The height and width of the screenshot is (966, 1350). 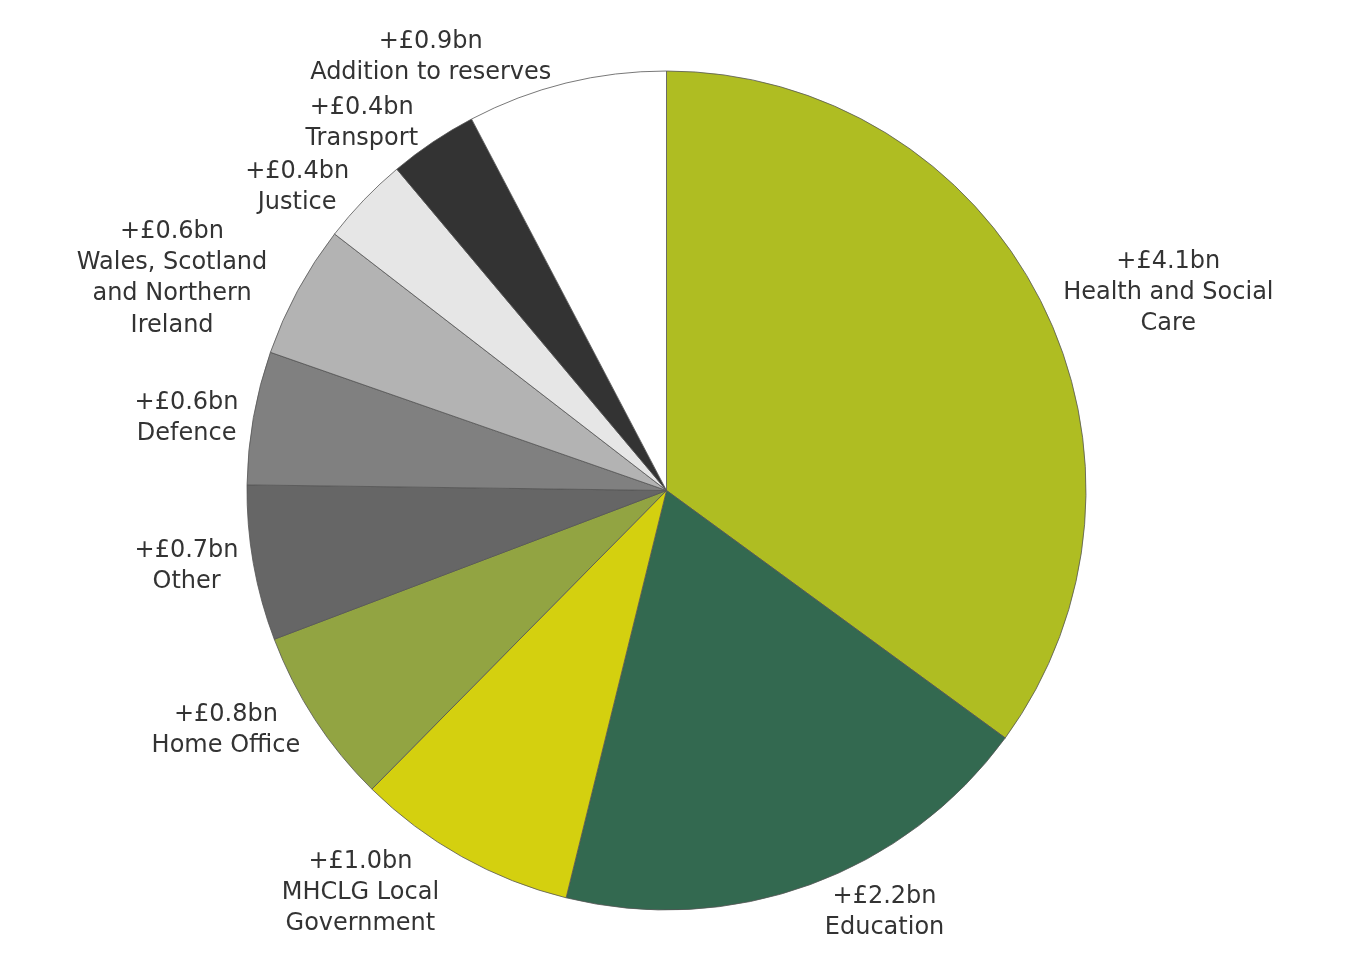 What do you see at coordinates (172, 292) in the screenshot?
I see `slice-label: Wales, Scotland and Northern Ireland` at bounding box center [172, 292].